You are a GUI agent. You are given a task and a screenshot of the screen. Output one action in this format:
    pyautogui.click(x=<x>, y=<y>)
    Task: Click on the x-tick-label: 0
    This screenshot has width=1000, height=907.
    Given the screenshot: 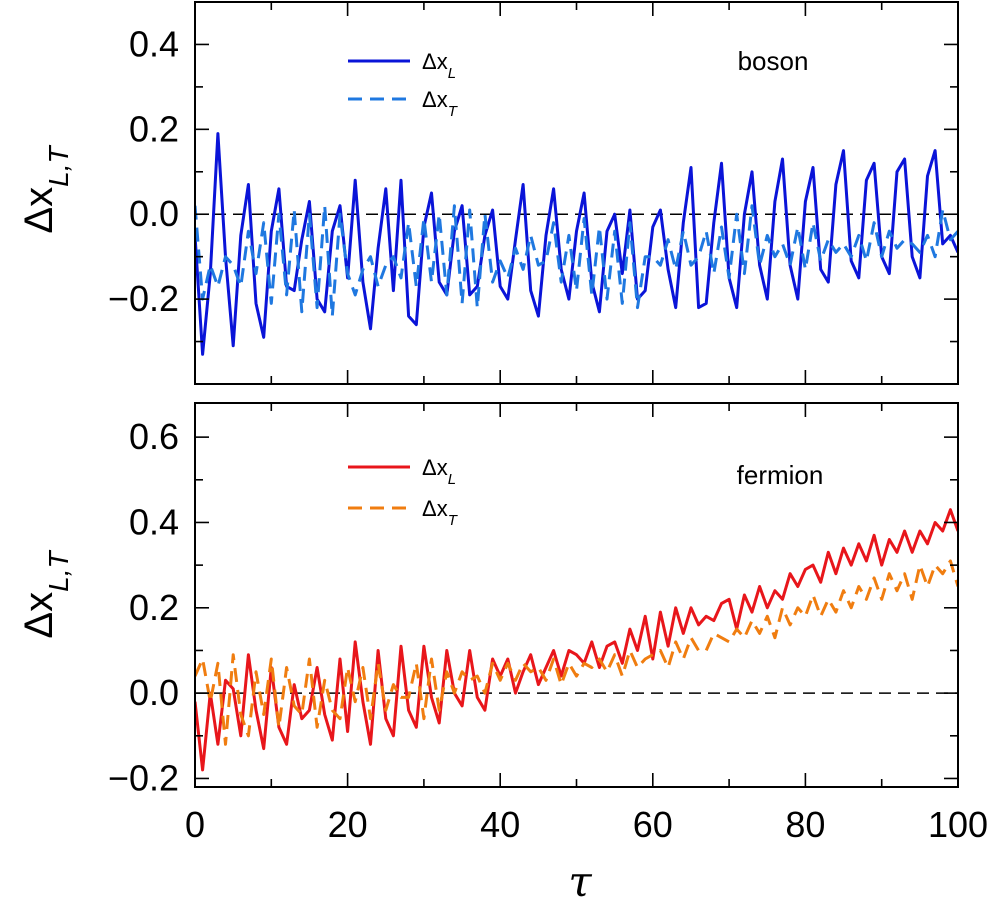 What is the action you would take?
    pyautogui.click(x=195, y=824)
    